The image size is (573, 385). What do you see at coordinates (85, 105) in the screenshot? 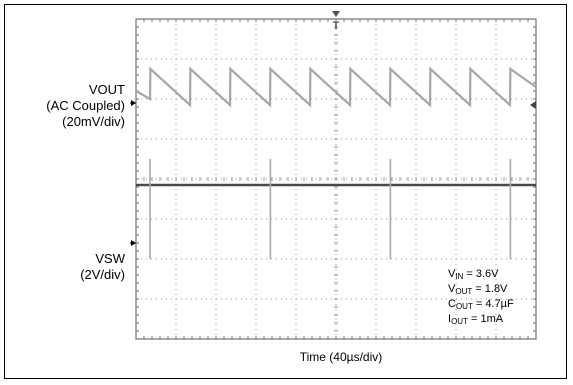
I see `vout-label-line-2: (AC Coupled)` at bounding box center [85, 105].